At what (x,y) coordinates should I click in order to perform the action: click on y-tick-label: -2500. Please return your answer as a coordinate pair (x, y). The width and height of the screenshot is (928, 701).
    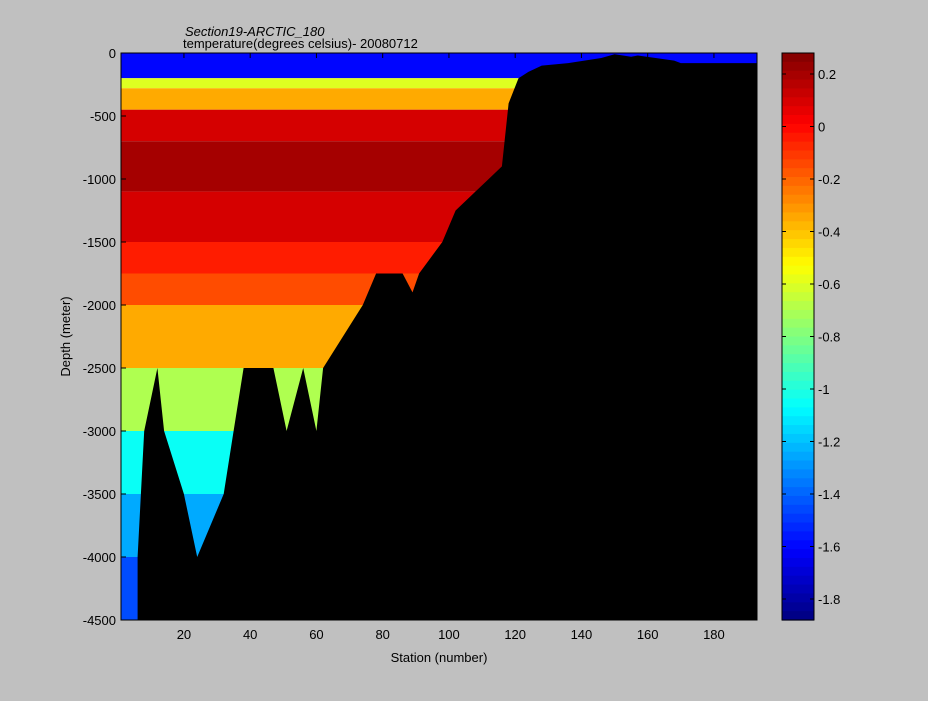
    Looking at the image, I should click on (99, 368).